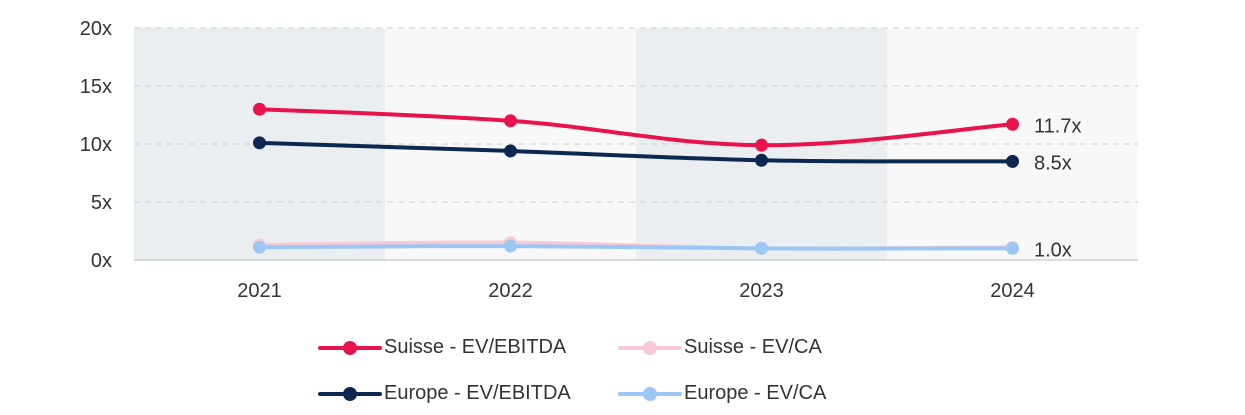 The height and width of the screenshot is (415, 1245). Describe the element at coordinates (1057, 188) in the screenshot. I see `end-labels: 1.0x 8.5x 11.7x` at that location.